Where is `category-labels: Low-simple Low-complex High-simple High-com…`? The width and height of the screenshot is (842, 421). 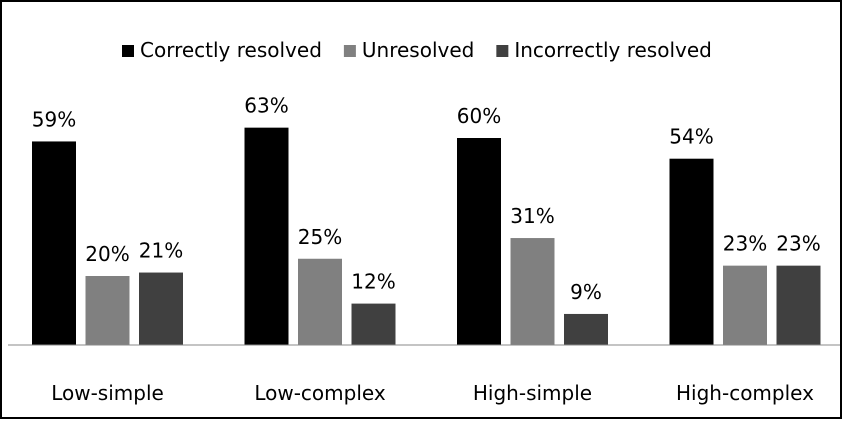 category-labels: Low-simple Low-complex High-simple High-com… is located at coordinates (432, 393).